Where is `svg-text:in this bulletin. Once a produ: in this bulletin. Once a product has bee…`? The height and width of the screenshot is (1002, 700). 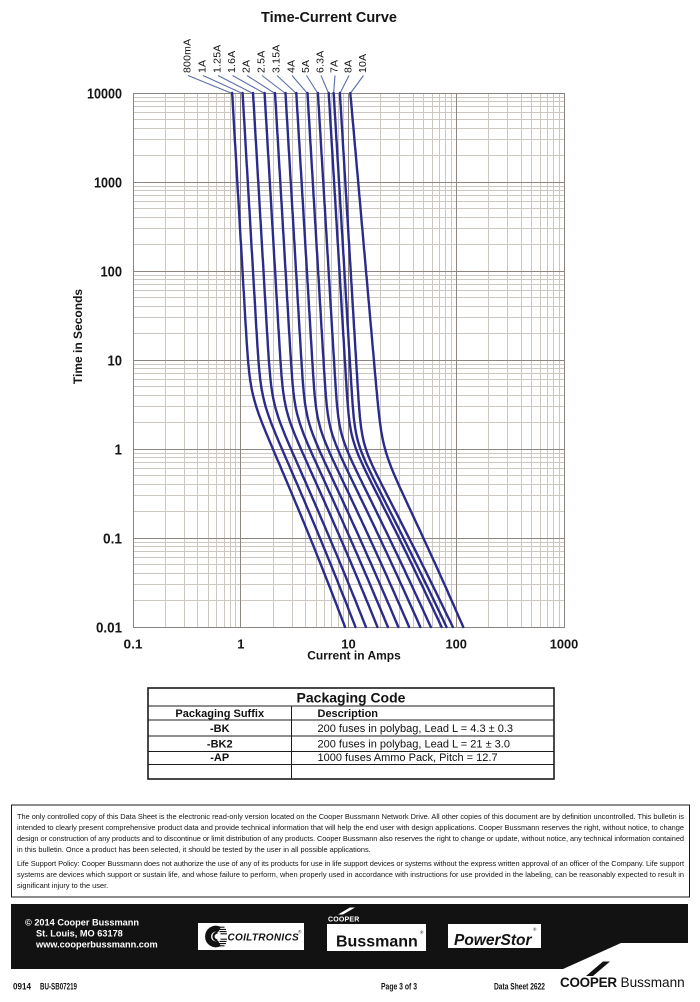
svg-text:in this bulletin. Once a produ: in this bulletin. Once a product has bee… is located at coordinates (194, 849).